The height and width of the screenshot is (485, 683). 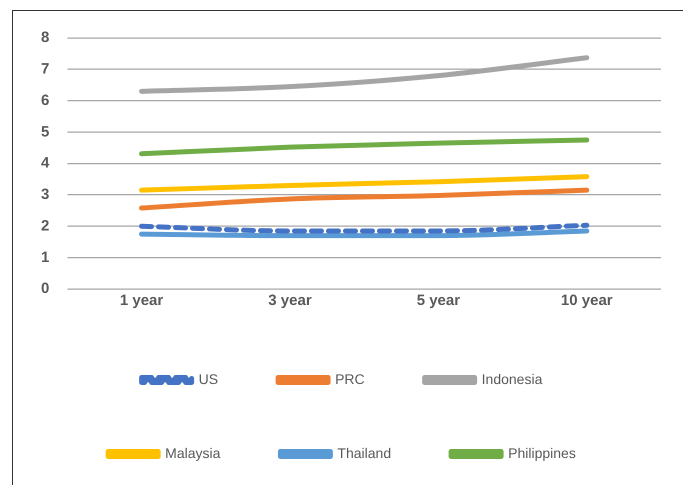 What do you see at coordinates (45, 257) in the screenshot?
I see `y-tick-label: 1` at bounding box center [45, 257].